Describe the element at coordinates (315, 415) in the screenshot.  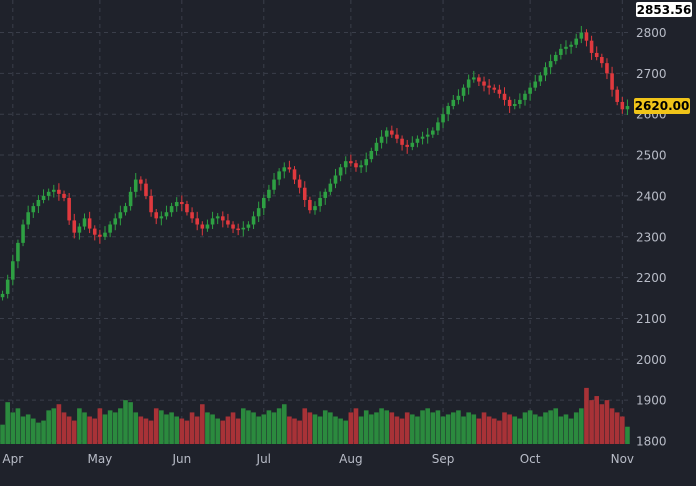
I see `volume-bars` at that location.